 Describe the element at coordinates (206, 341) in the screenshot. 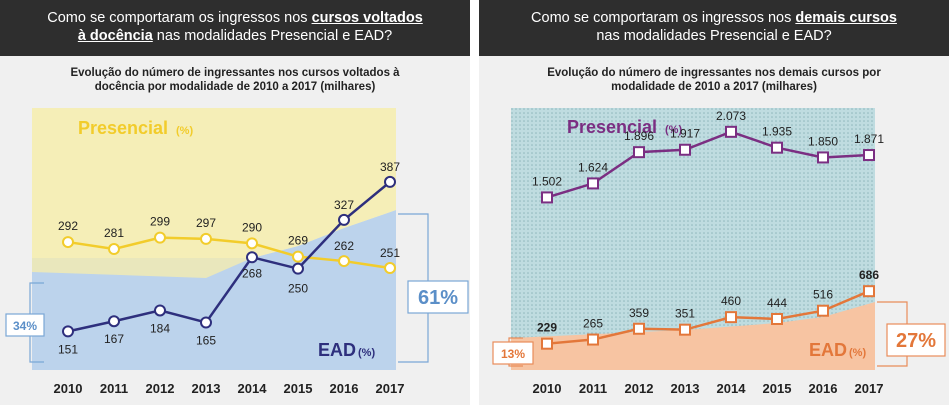

I see `ead-value-label: 165` at that location.